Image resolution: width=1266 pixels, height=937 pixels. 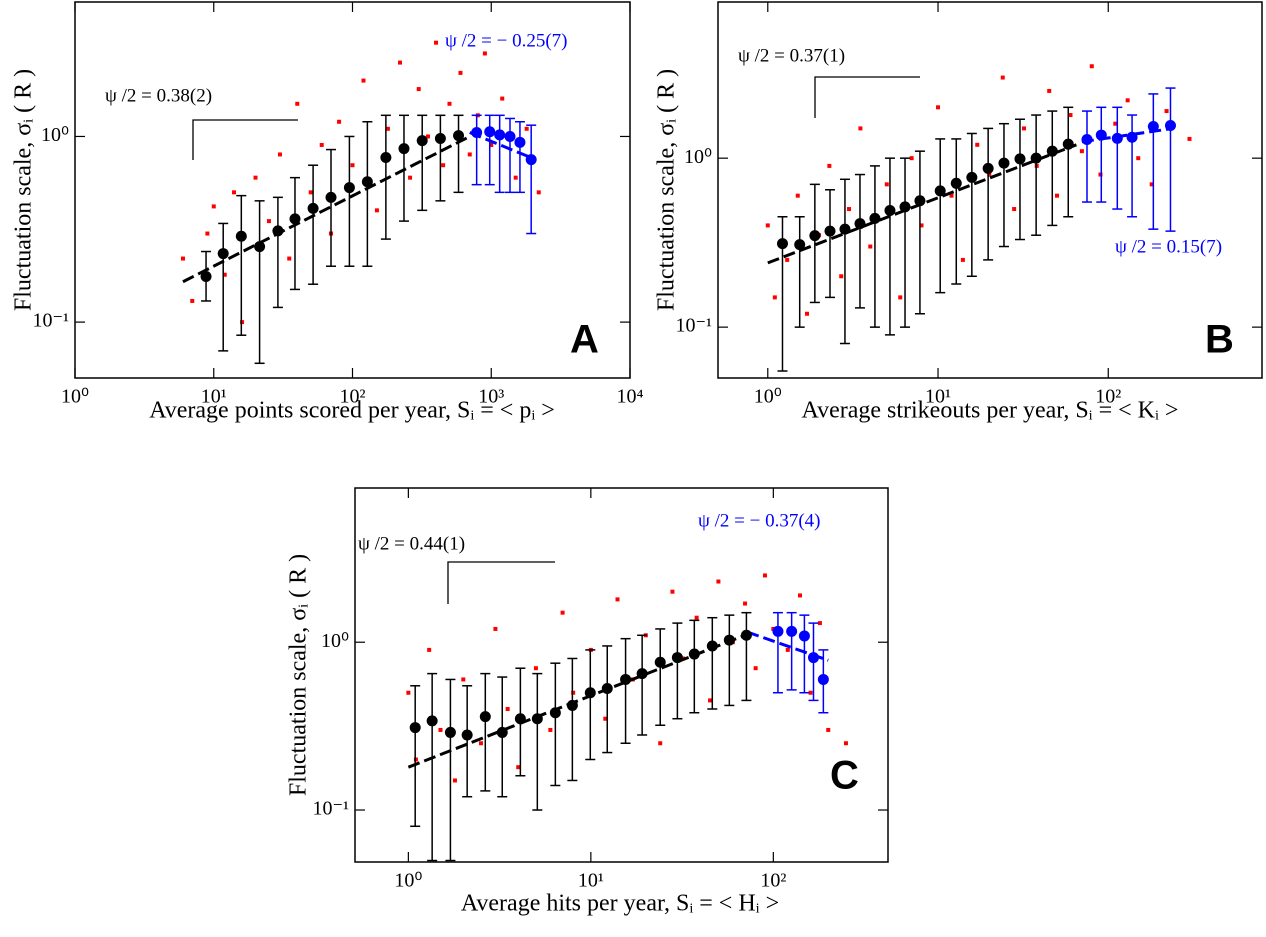 What do you see at coordinates (791, 55) in the screenshot?
I see `annotation: ψ /2 = 0.37(1)` at bounding box center [791, 55].